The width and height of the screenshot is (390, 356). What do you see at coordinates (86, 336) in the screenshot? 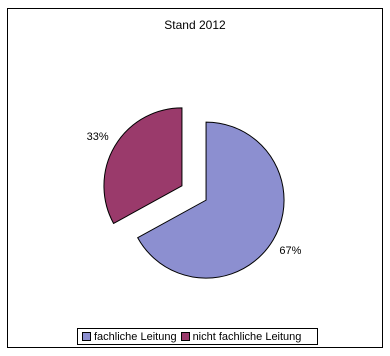
I see `legend-swatch-fachliche-leitung` at bounding box center [86, 336].